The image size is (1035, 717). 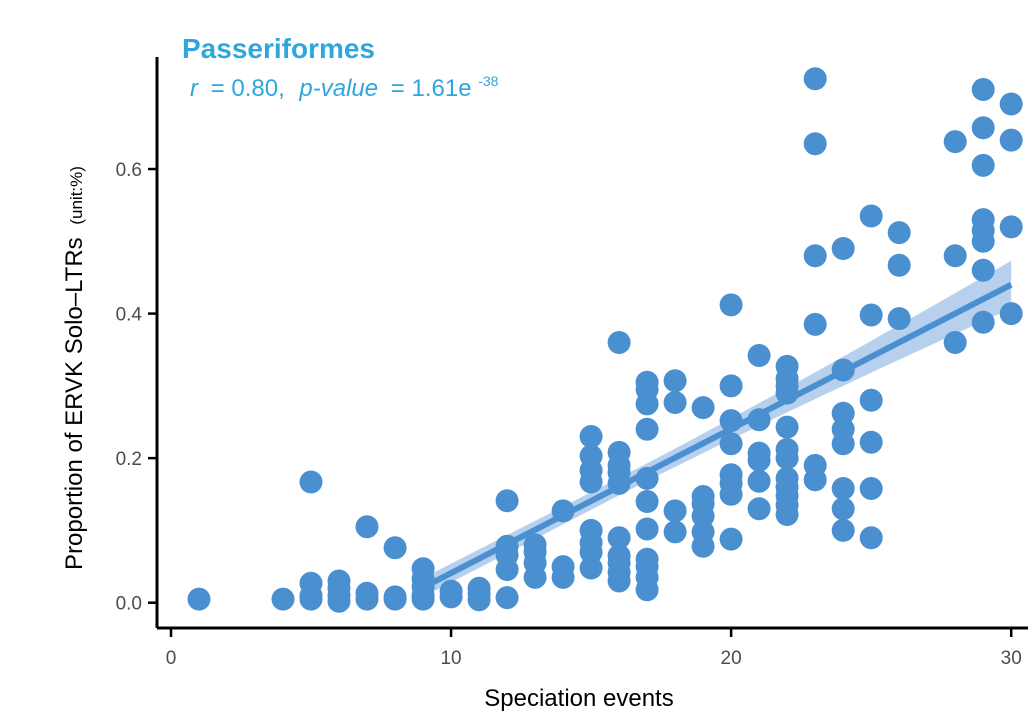 What do you see at coordinates (1011, 658) in the screenshot?
I see `x-tick-label: 30` at bounding box center [1011, 658].